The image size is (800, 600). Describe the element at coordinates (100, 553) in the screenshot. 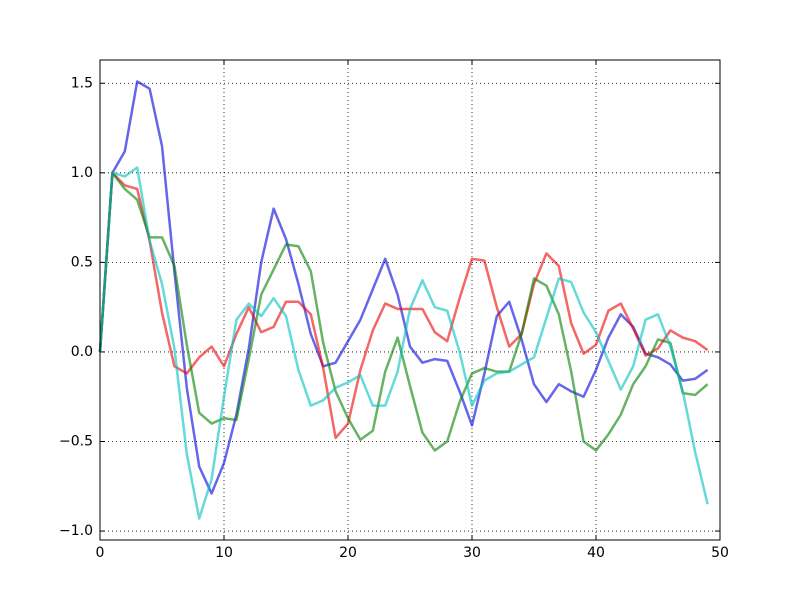

I see `x-tick-label: 0` at that location.